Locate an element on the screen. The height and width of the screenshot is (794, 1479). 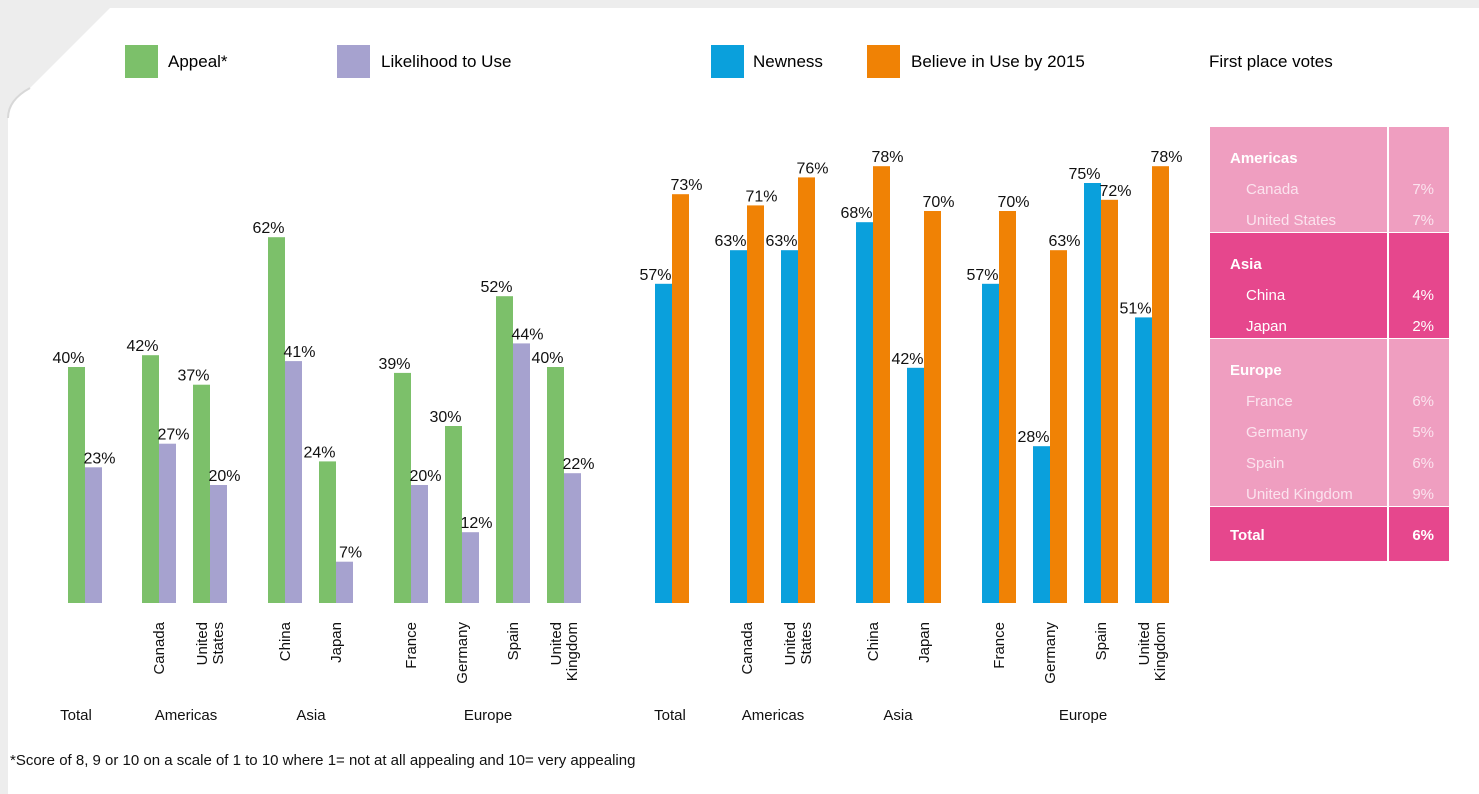
category-label-china: China is located at coordinates (285, 641).